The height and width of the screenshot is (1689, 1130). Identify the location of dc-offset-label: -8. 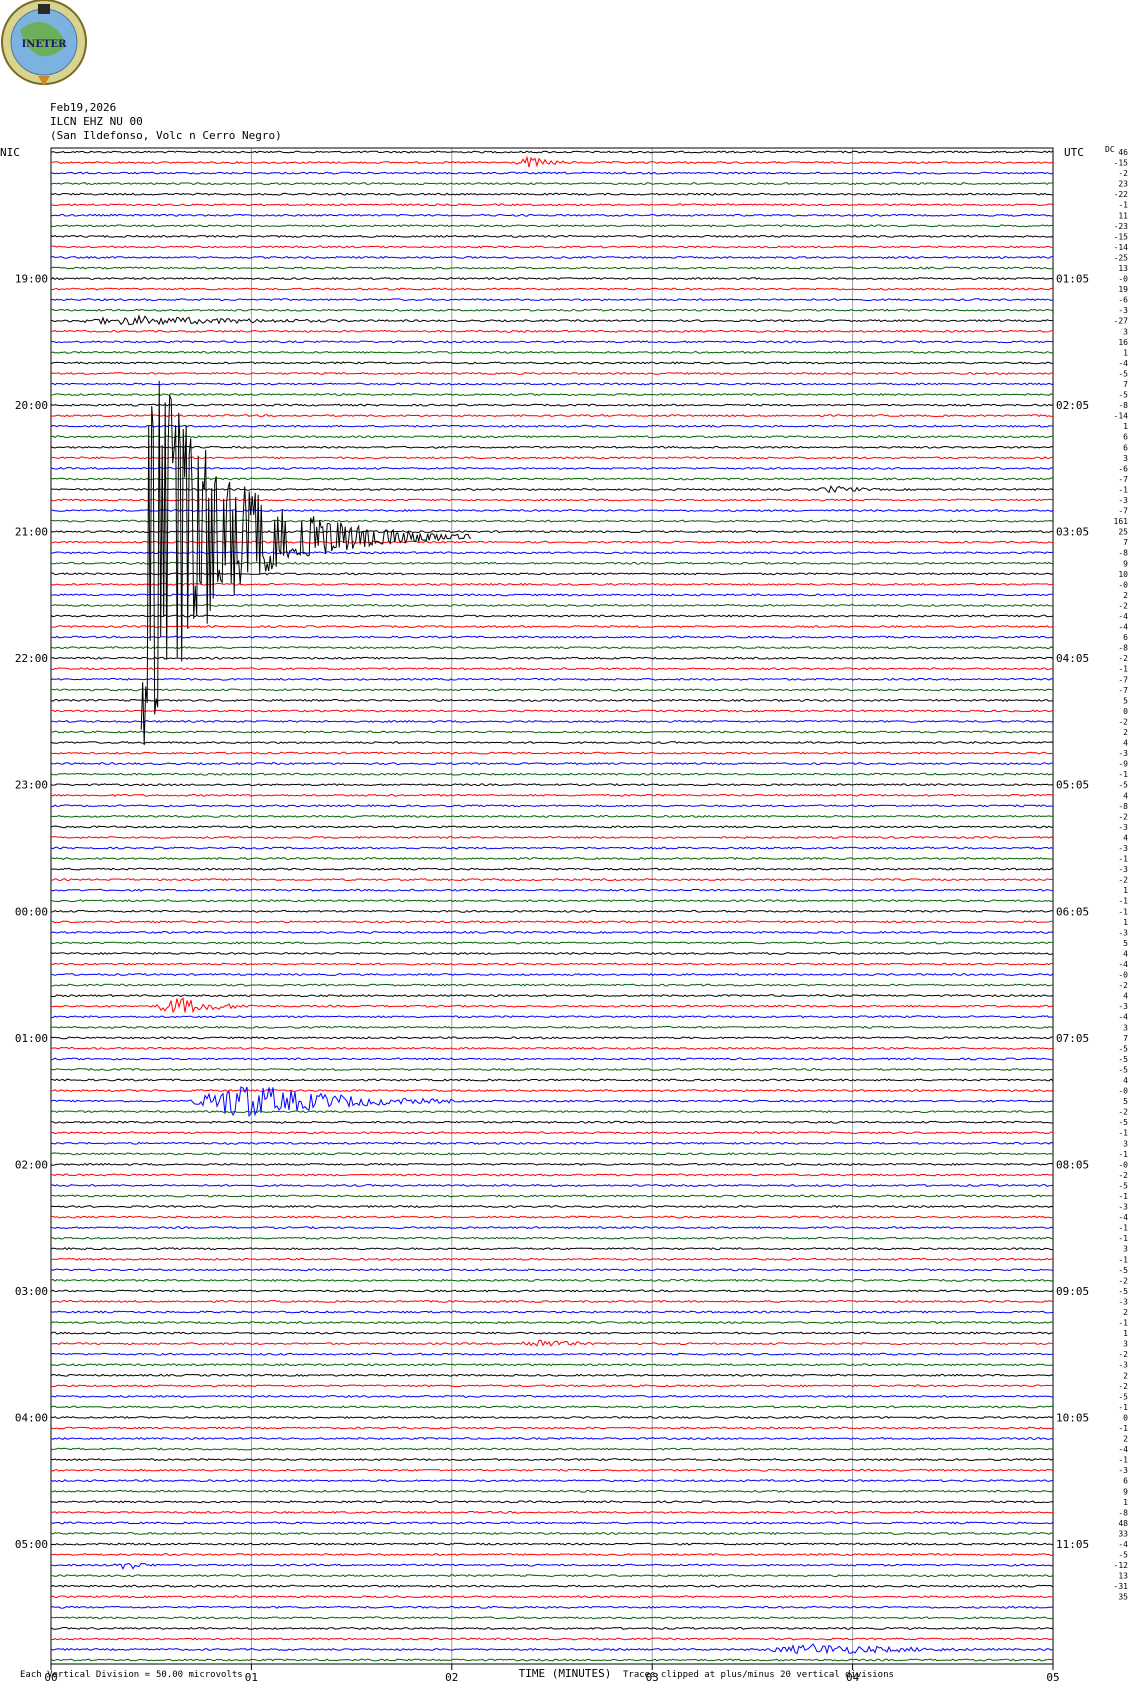
(1123, 553).